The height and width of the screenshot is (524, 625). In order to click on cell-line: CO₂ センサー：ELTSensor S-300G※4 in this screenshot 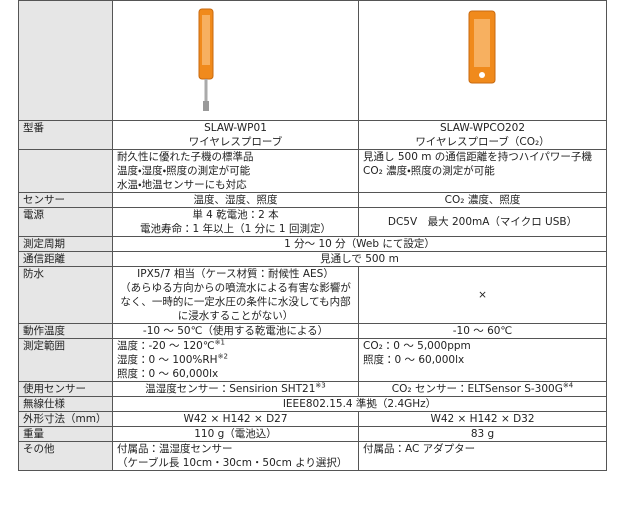, I will do `click(482, 389)`.